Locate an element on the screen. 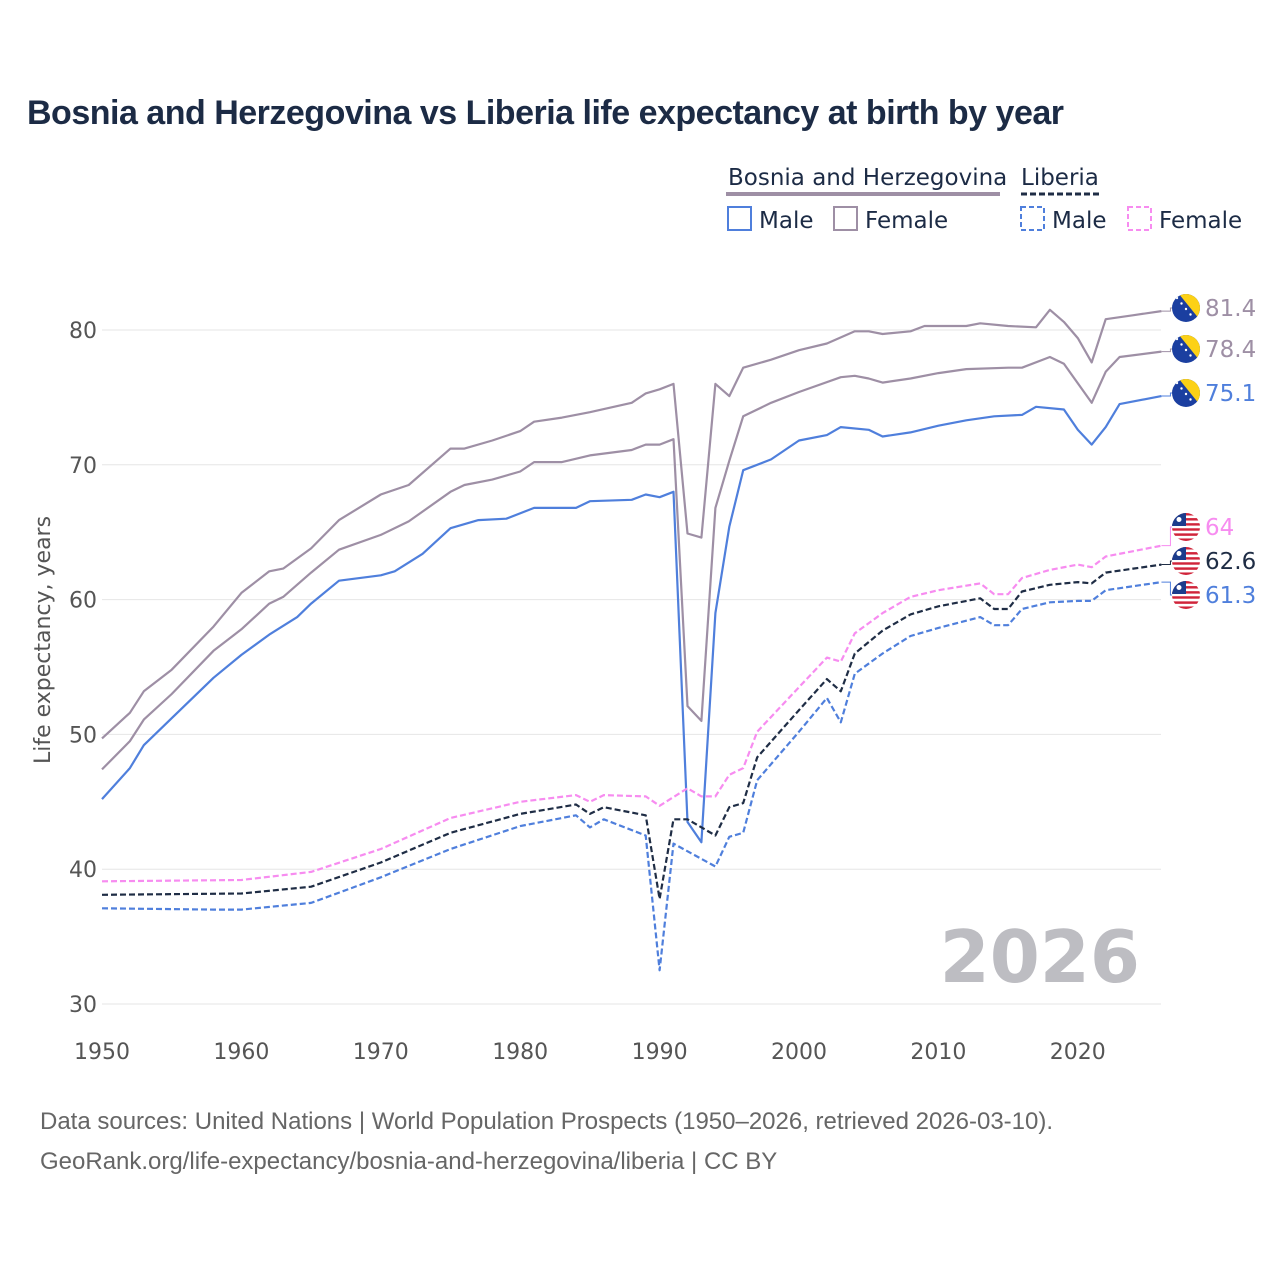  end-value-label: 62.6 is located at coordinates (1230, 562).